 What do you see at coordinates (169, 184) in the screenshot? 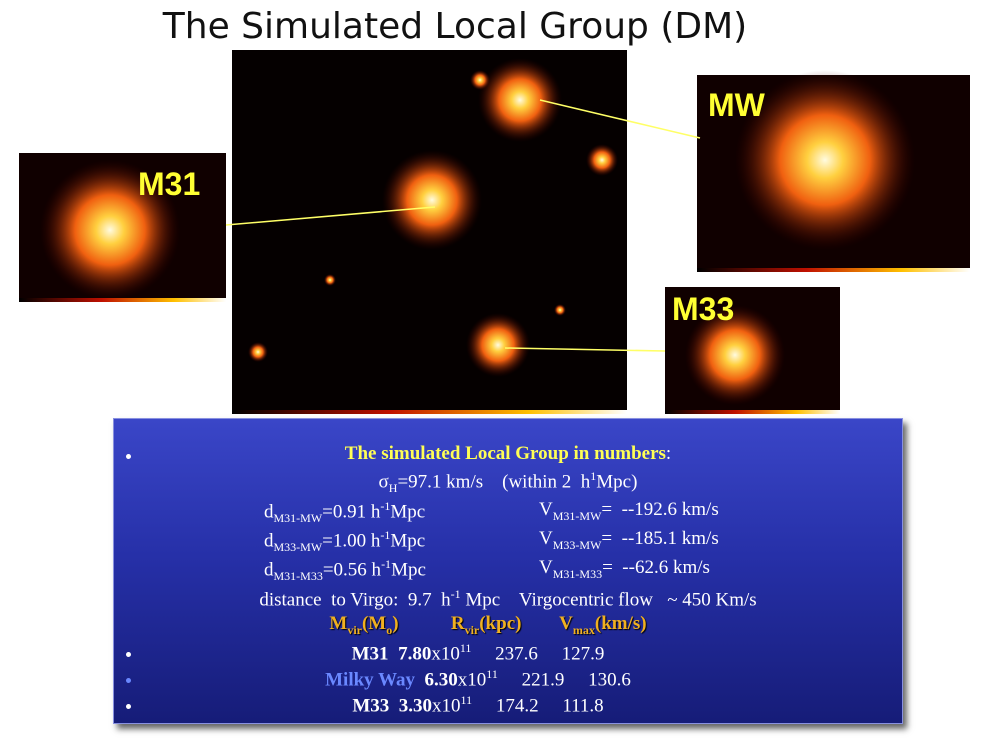
I see `panel-label: M31` at bounding box center [169, 184].